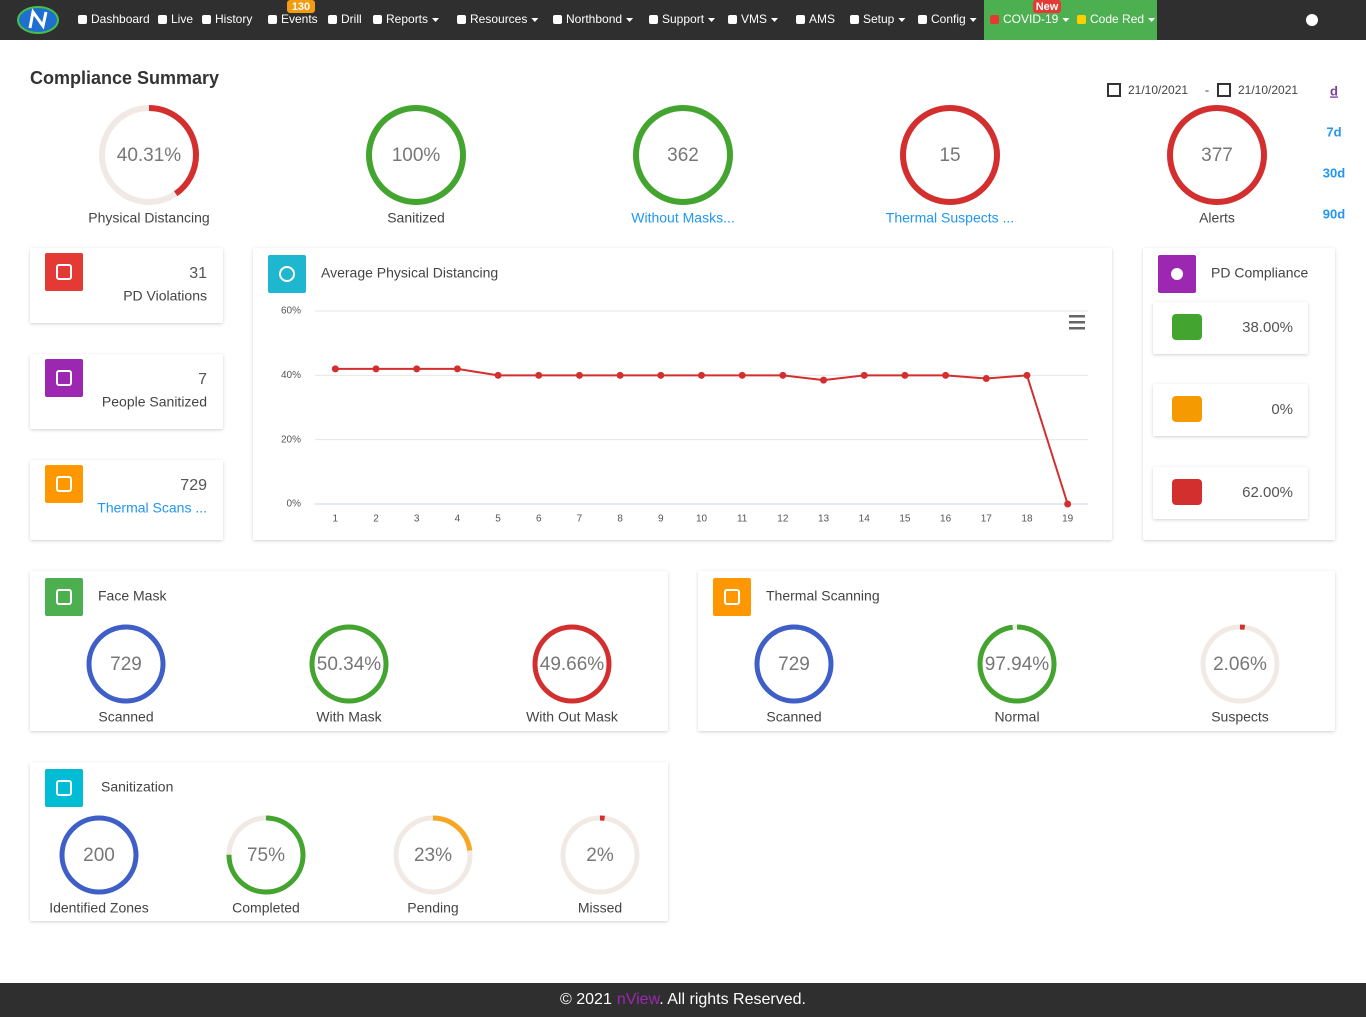 This screenshot has width=1366, height=1017. Describe the element at coordinates (376, 519) in the screenshot. I see `x-tick-label: 2` at that location.